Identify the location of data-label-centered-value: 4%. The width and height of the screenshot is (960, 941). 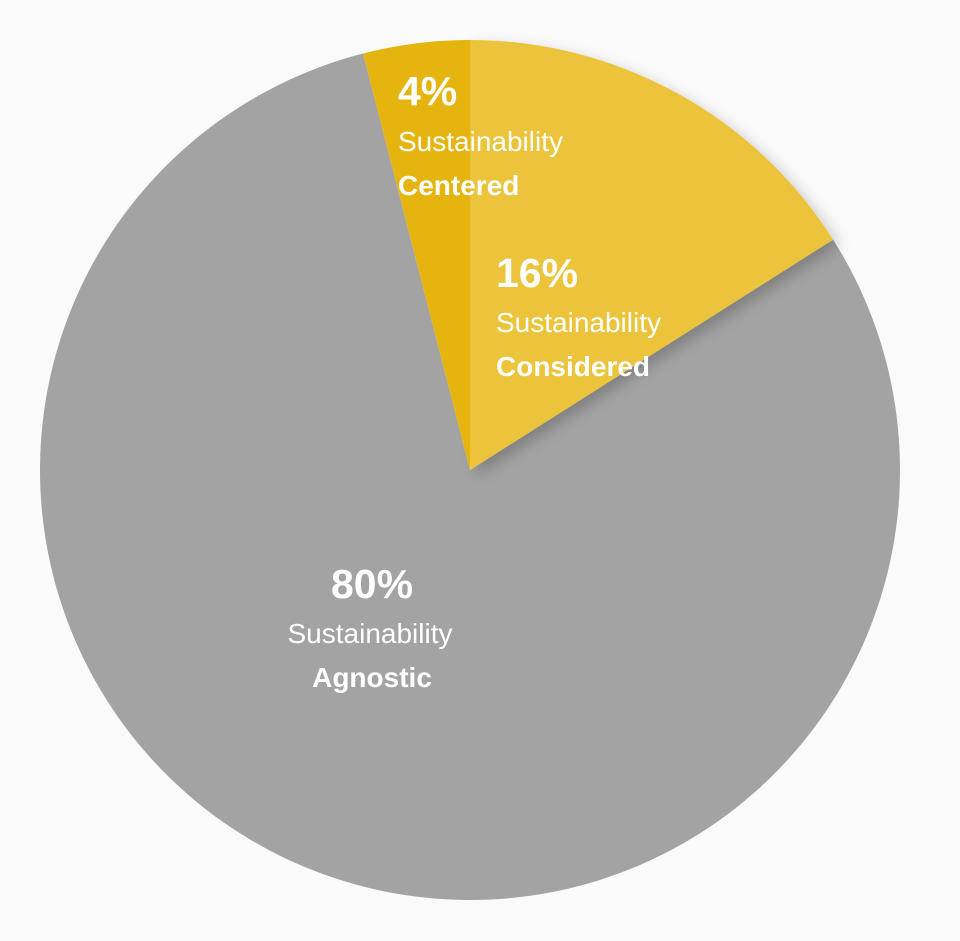
(427, 91).